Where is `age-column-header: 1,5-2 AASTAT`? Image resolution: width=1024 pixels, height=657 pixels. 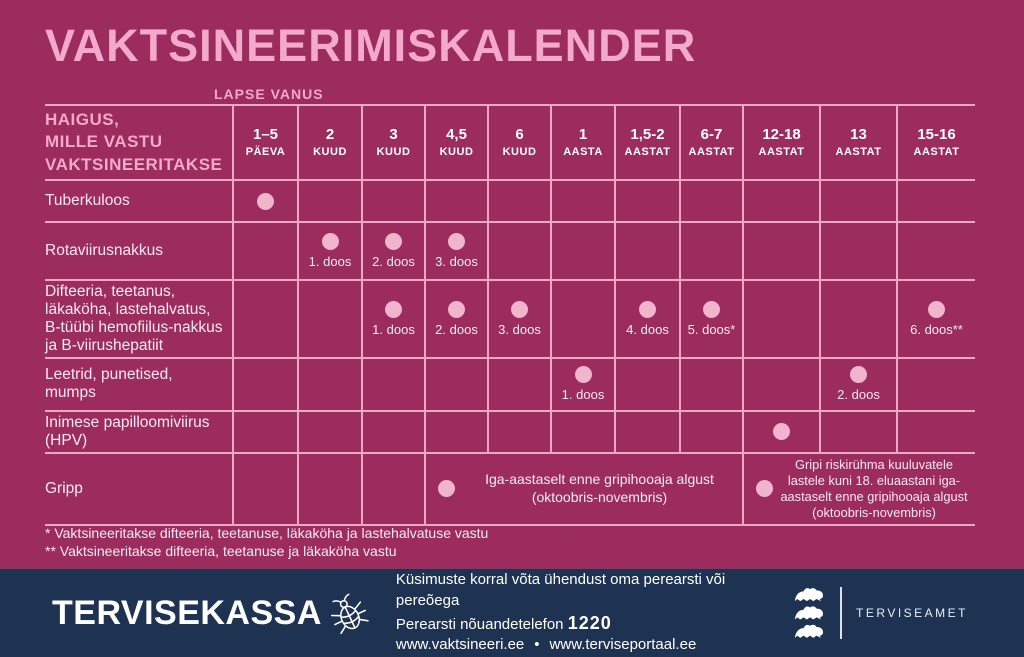
age-column-header: 1,5-2 AASTAT is located at coordinates (647, 142).